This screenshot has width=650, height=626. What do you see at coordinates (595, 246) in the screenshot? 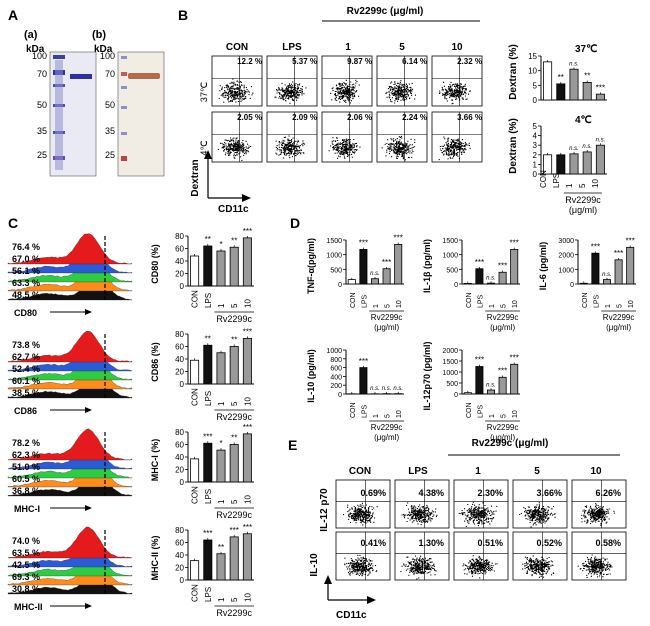
I see `d-bar-il-6-sig-LPS: ***` at bounding box center [595, 246].